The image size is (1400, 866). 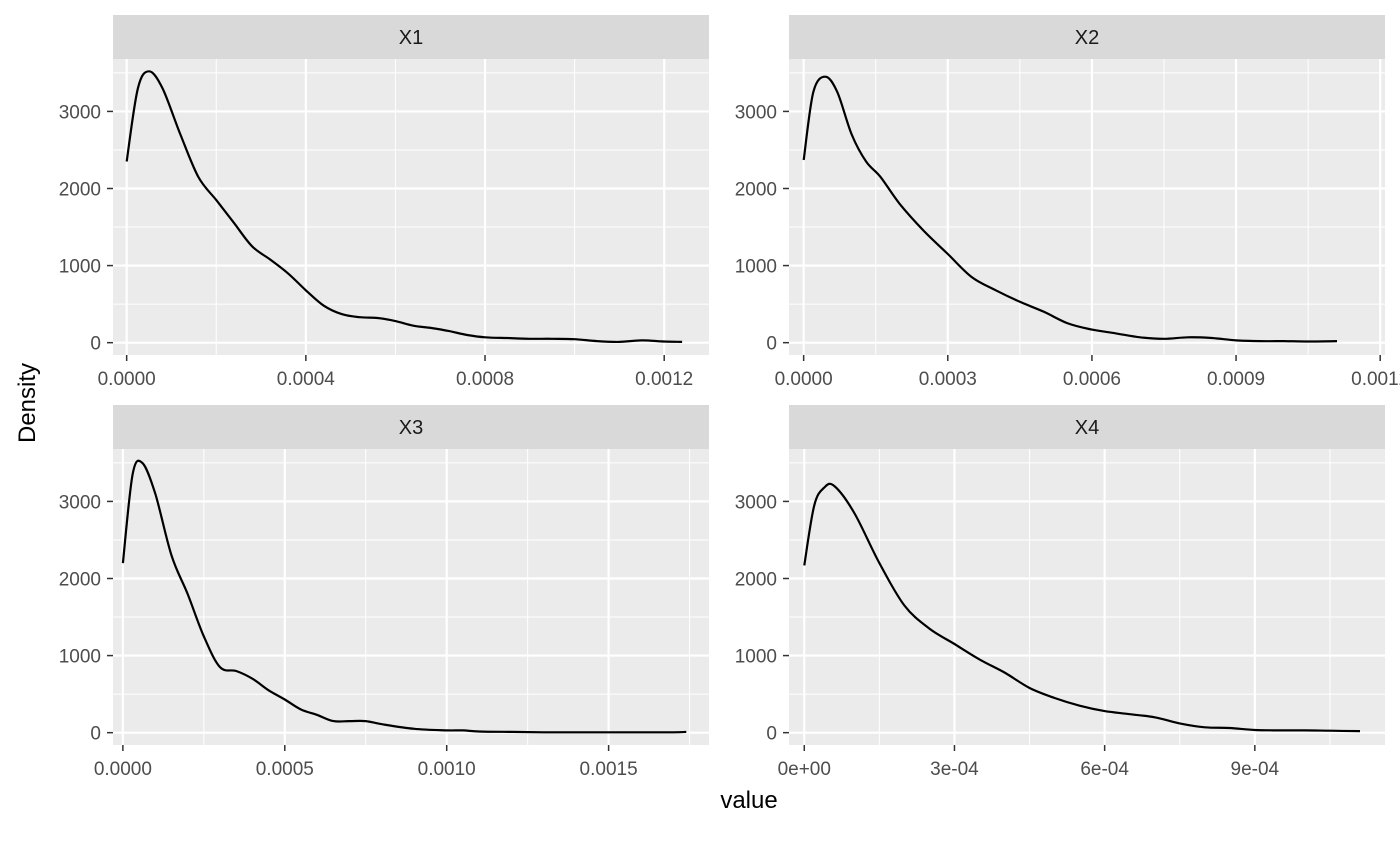 I want to click on x-tick-label: 0.0010, so click(x=447, y=769).